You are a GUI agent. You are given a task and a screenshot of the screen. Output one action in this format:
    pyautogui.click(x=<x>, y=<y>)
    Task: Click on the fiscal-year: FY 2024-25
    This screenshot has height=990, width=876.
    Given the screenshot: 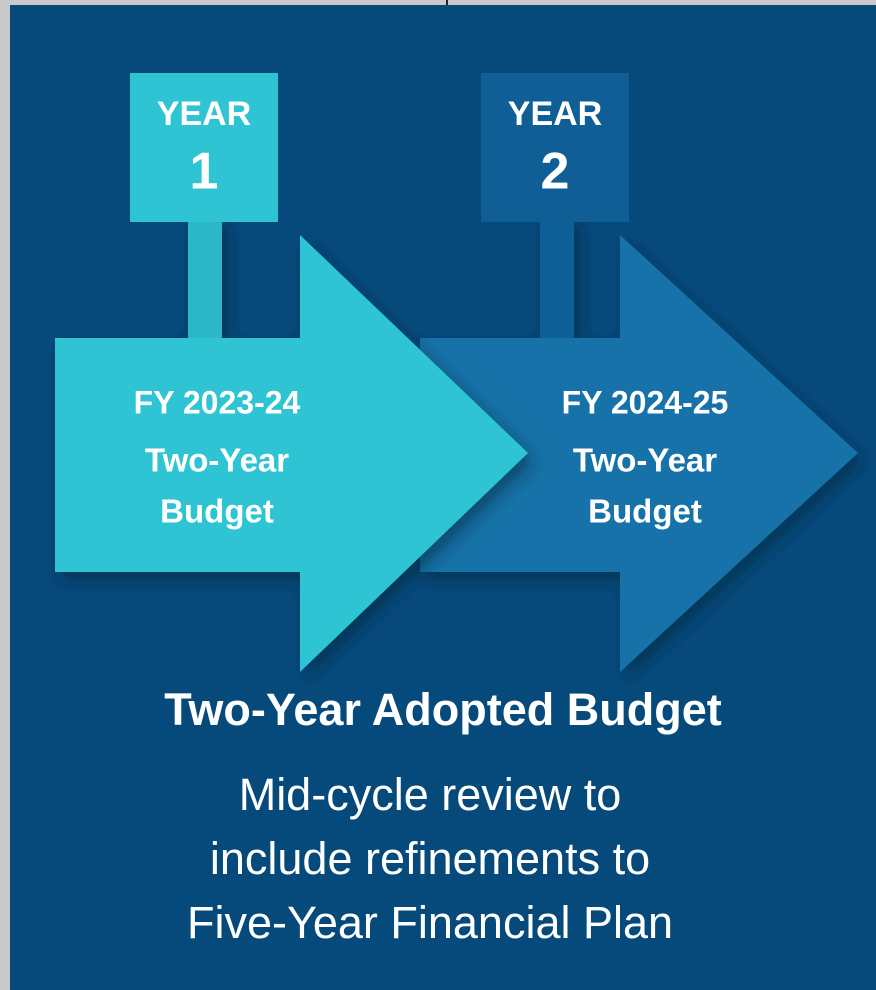 What is the action you would take?
    pyautogui.click(x=645, y=402)
    